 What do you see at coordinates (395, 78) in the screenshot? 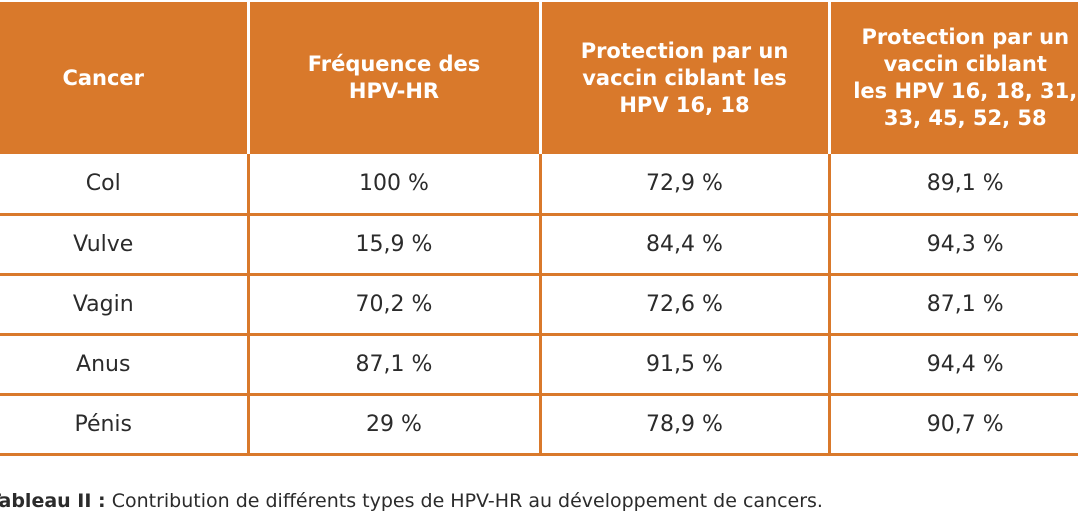
I see `column-header: Fréquence des HPV-HR` at bounding box center [395, 78].